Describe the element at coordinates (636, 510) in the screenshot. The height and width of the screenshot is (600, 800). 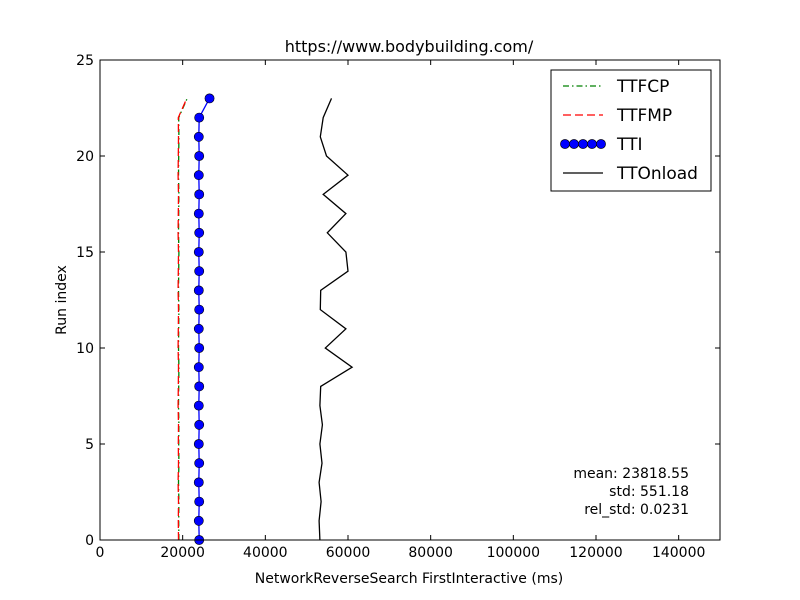
I see `stat-rel-std: rel_std: 0.0231` at that location.